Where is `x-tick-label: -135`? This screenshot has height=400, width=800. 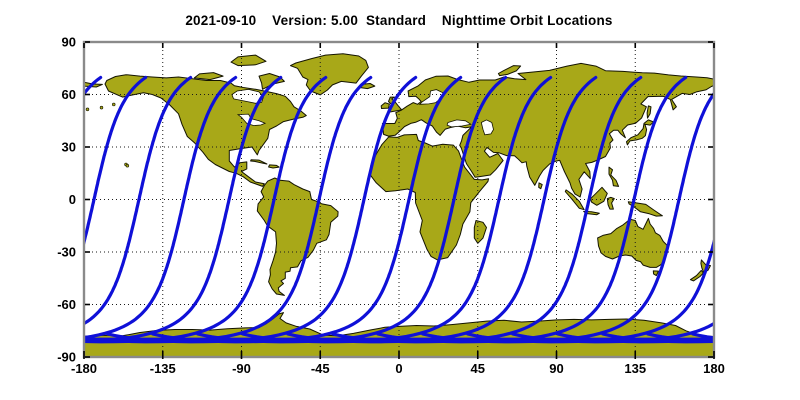 x-tick-label: -135 is located at coordinates (163, 368).